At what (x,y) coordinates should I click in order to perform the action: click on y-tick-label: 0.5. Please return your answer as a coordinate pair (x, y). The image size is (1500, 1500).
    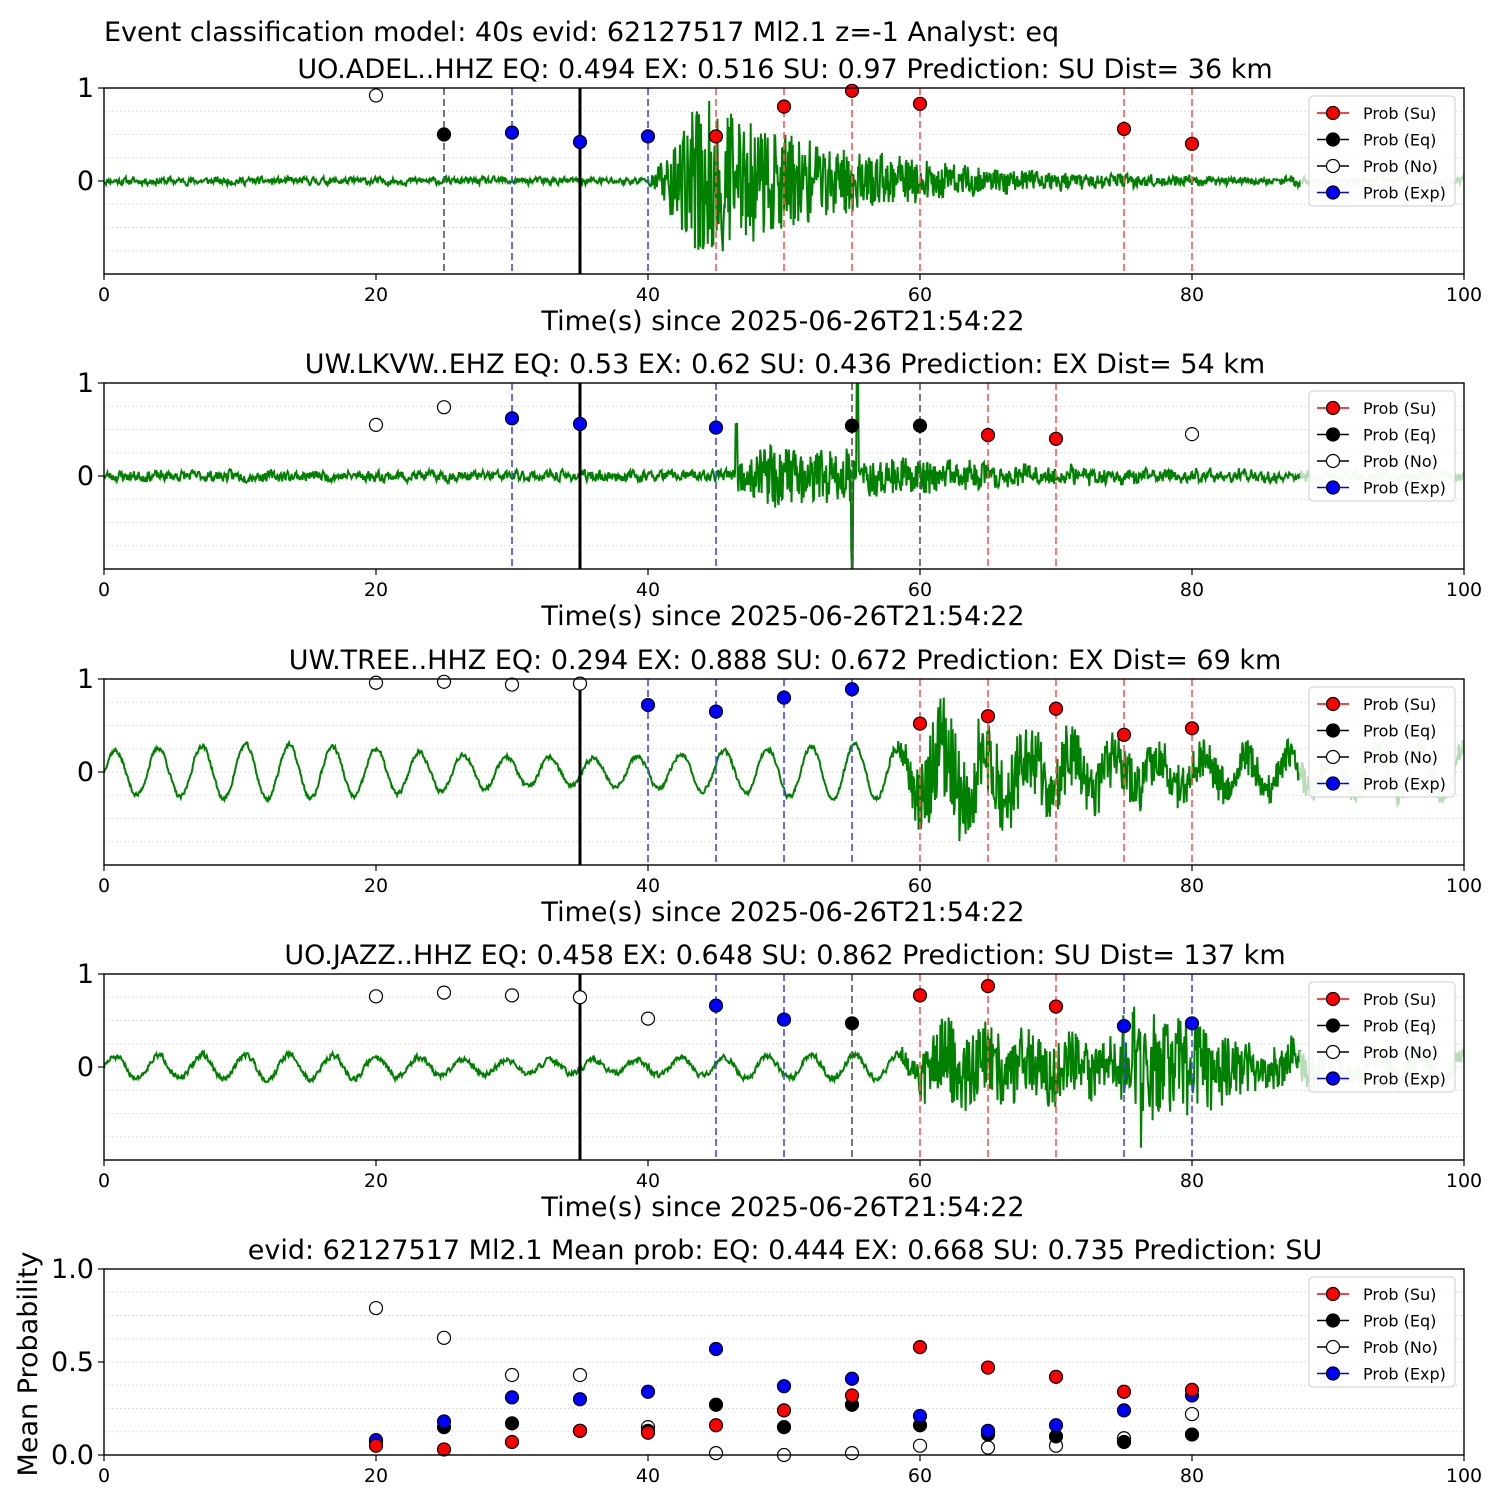
    Looking at the image, I should click on (72, 1362).